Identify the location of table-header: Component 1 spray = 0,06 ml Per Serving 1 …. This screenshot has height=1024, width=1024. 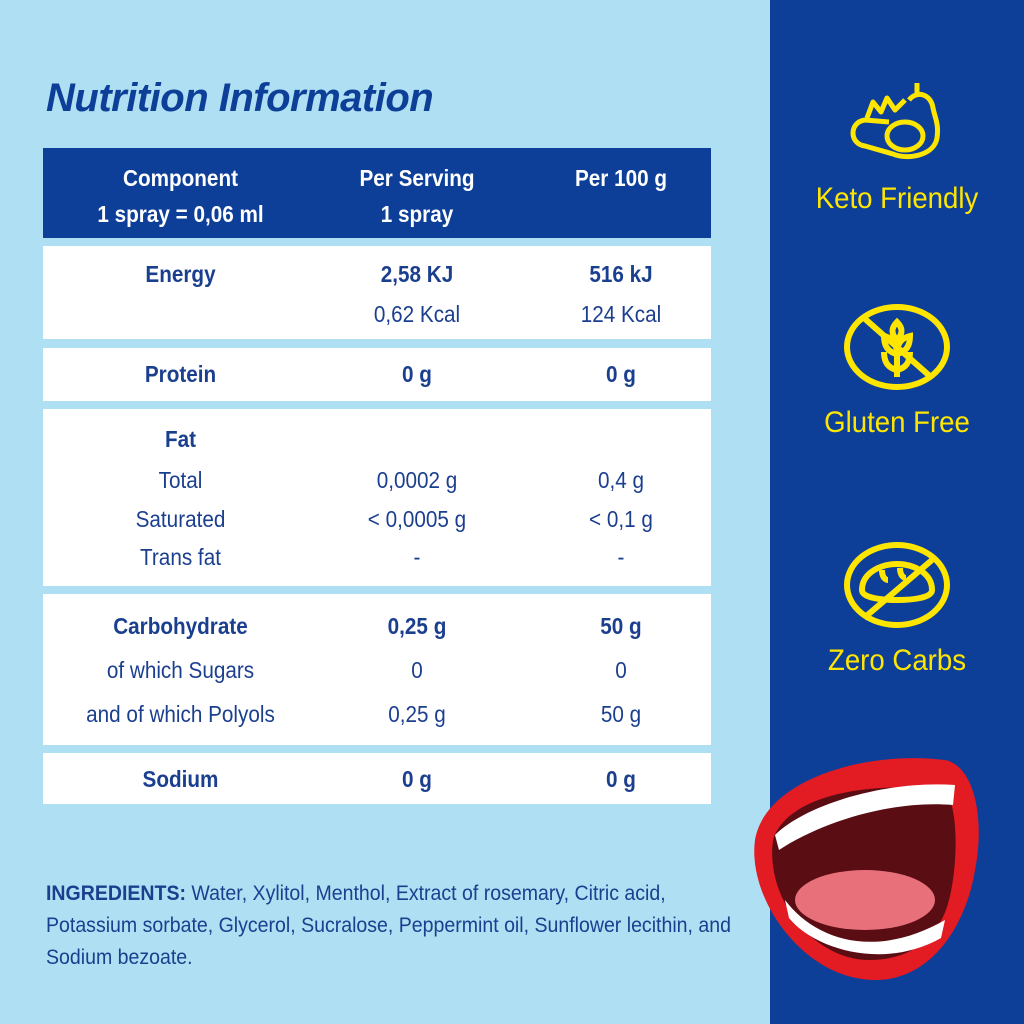
(377, 193).